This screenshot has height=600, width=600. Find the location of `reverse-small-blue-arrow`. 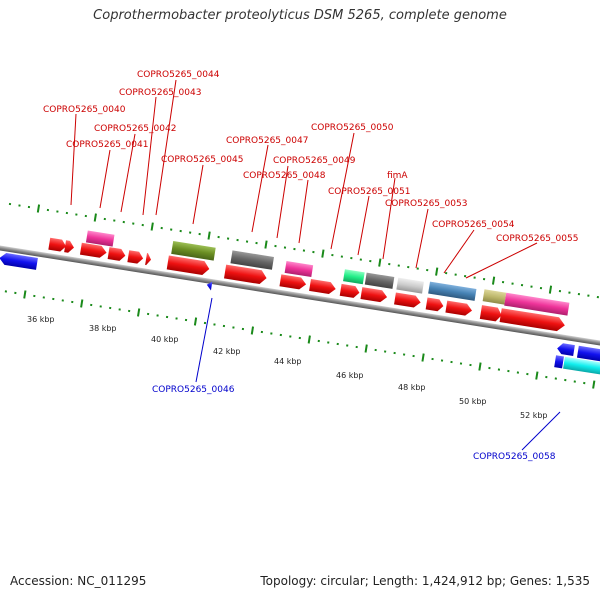

reverse-small-blue-arrow is located at coordinates (209, 286).